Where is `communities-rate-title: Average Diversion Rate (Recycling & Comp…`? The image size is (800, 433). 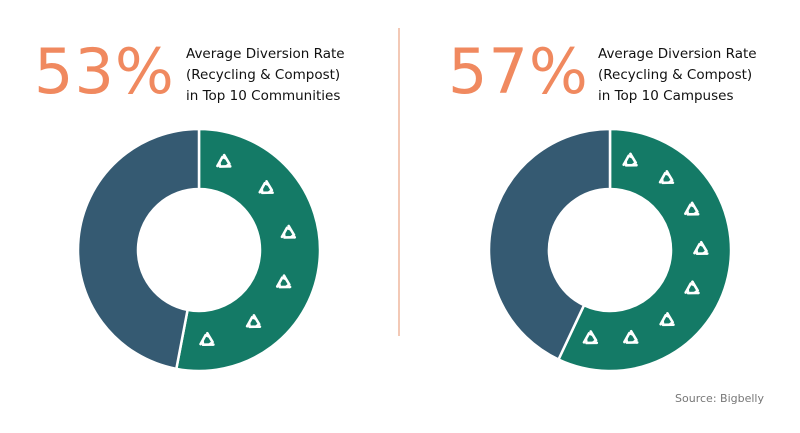 communities-rate-title: Average Diversion Rate (Recycling & Comp… is located at coordinates (265, 75).